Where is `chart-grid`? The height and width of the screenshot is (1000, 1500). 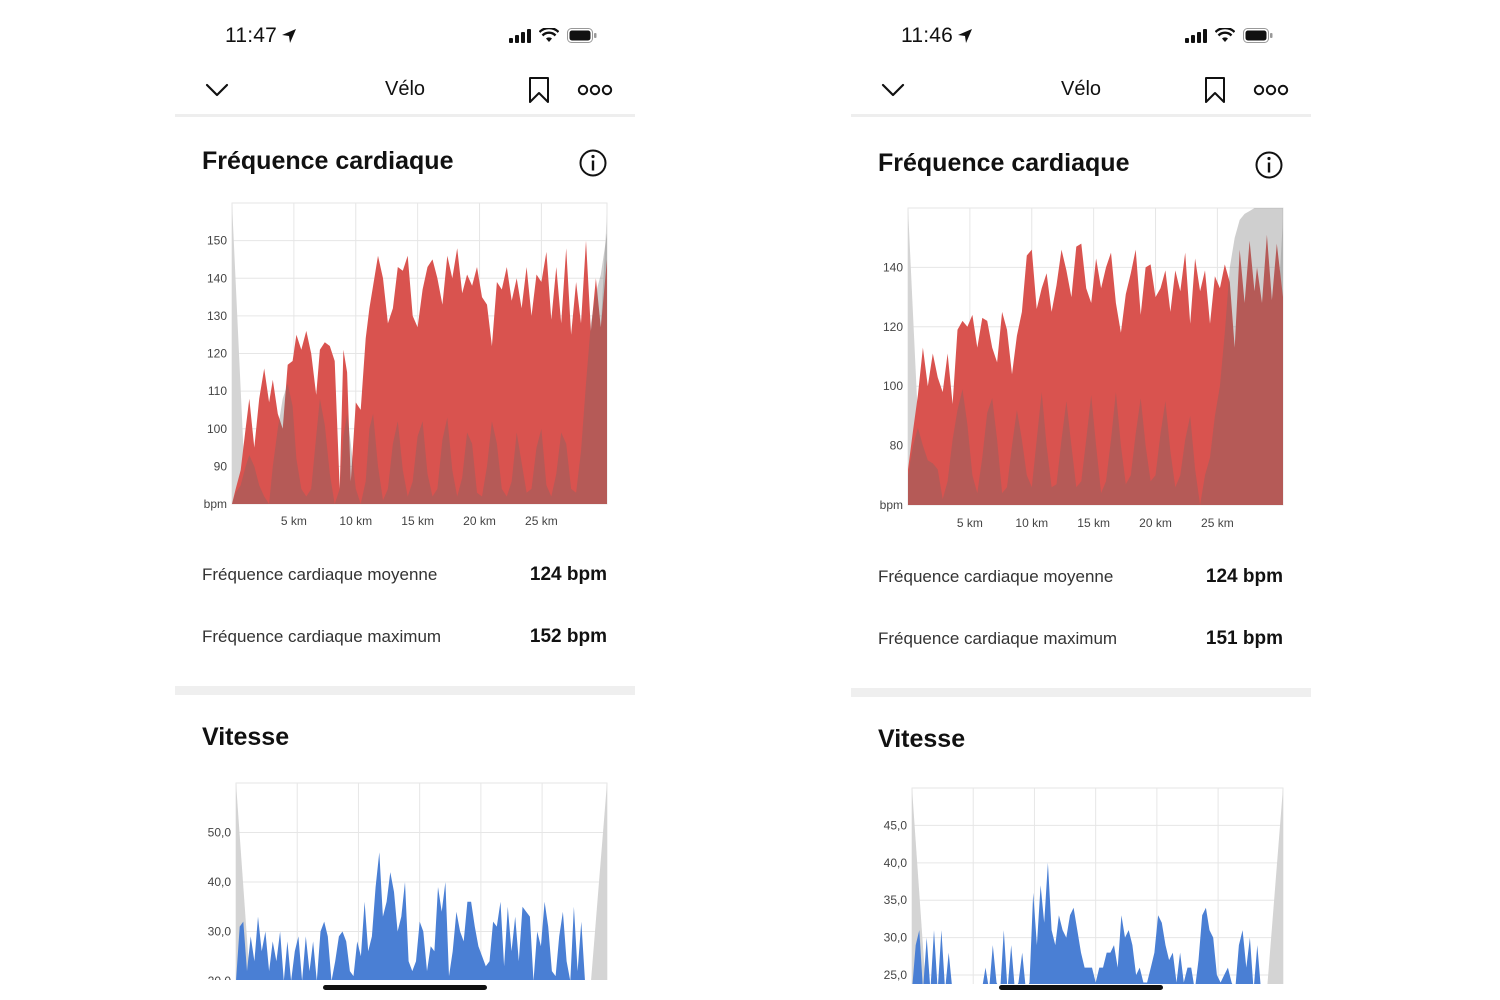 chart-grid is located at coordinates (1097, 885).